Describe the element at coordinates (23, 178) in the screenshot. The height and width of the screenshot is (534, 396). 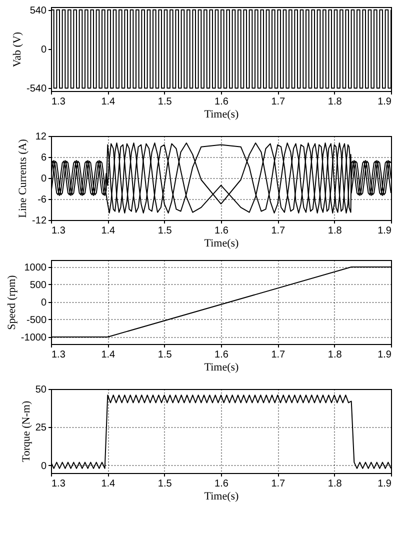
I see `y-axis-title: Line Currents (A)` at that location.